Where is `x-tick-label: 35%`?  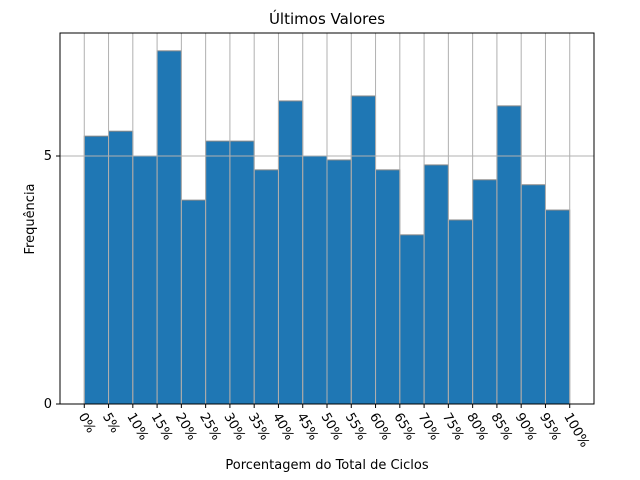 x-tick-label: 35% is located at coordinates (258, 427).